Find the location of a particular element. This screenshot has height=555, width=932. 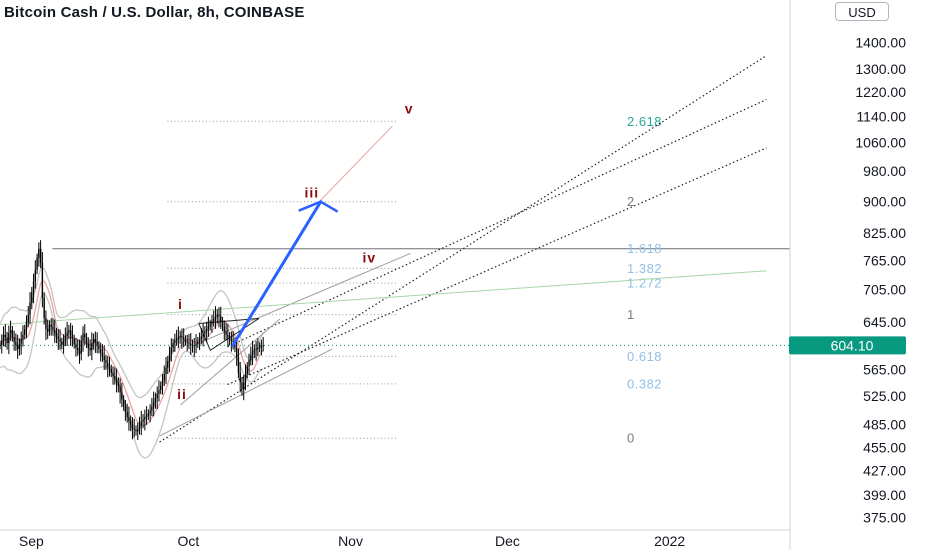

projection is located at coordinates (285, 273).